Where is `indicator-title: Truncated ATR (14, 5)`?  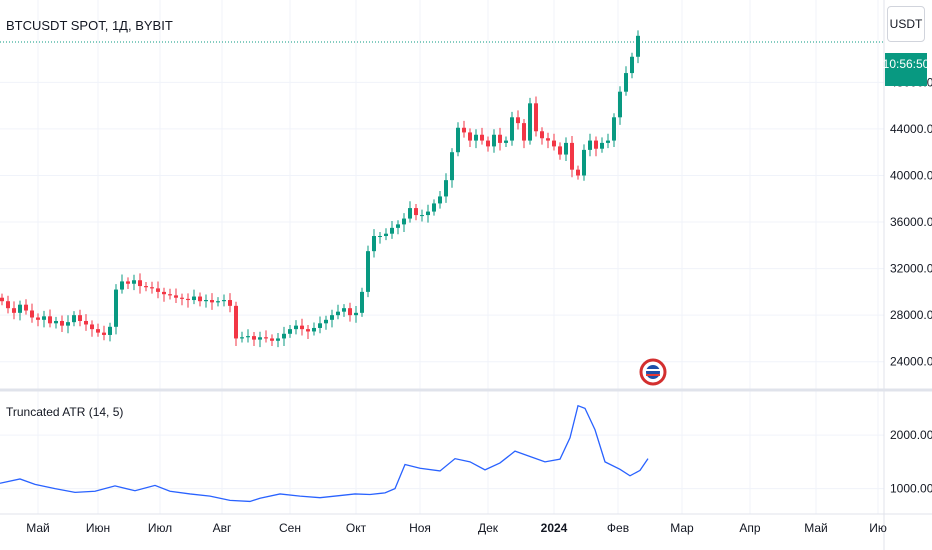 indicator-title: Truncated ATR (14, 5) is located at coordinates (65, 412).